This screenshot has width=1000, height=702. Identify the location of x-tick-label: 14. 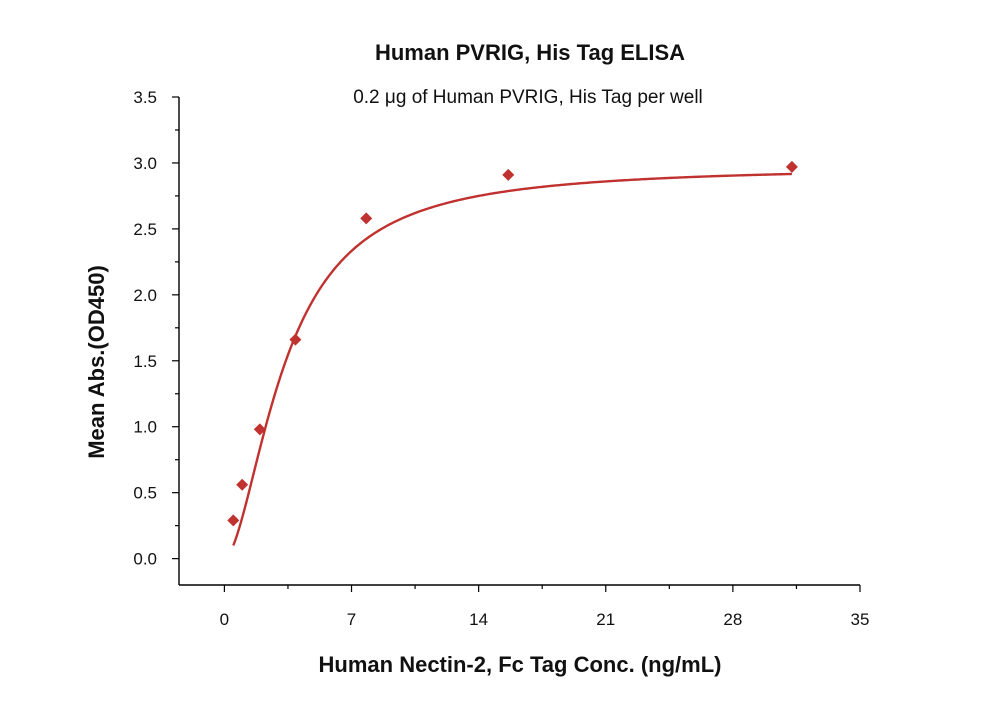
(478, 619).